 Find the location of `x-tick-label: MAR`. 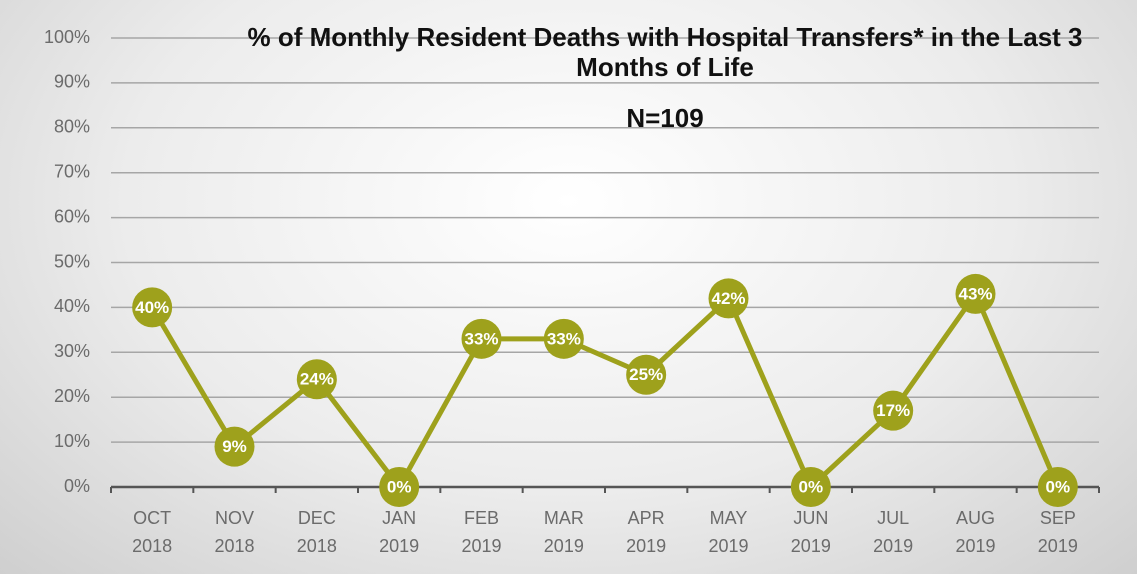

x-tick-label: MAR is located at coordinates (564, 518).